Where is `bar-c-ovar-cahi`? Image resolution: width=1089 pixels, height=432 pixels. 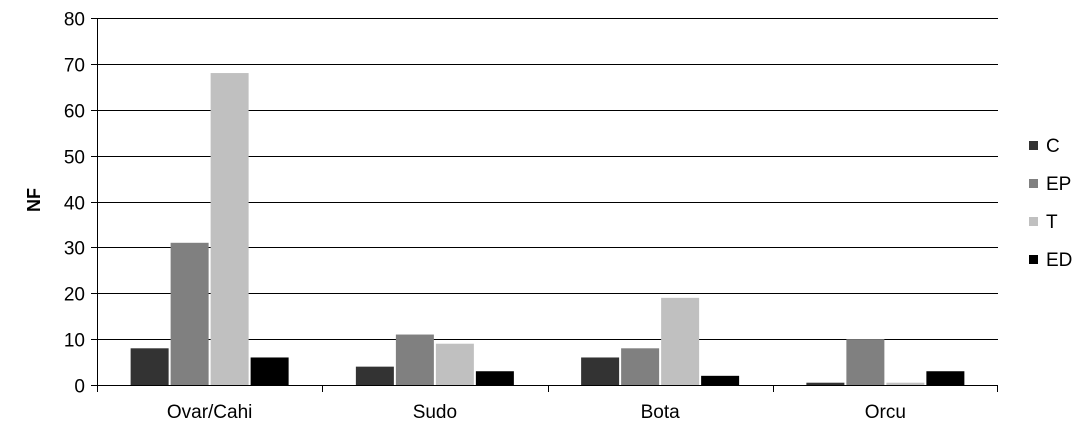
bar-c-ovar-cahi is located at coordinates (149, 366).